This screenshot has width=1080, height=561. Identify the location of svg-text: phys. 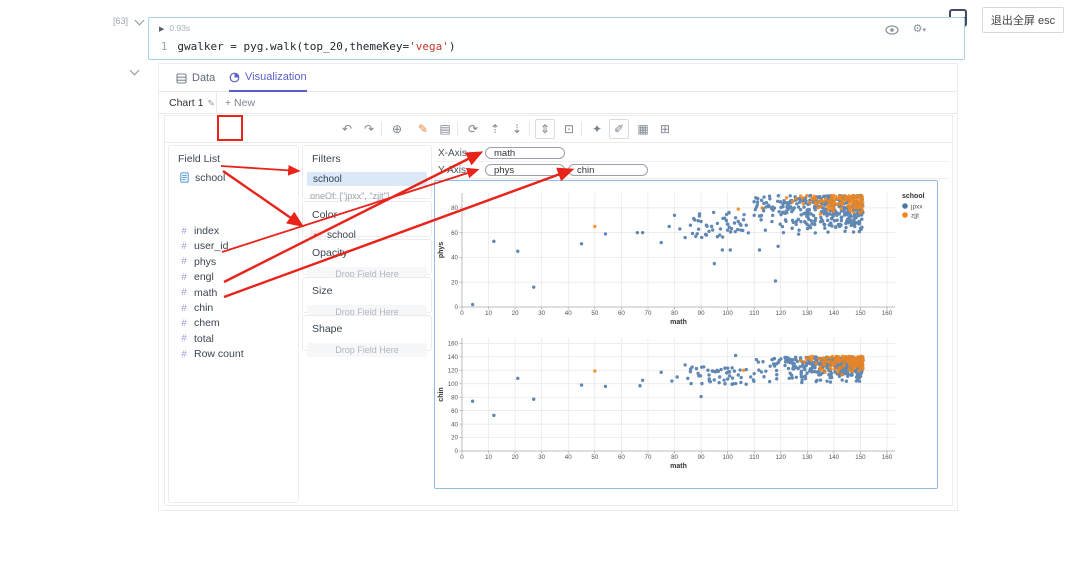
(441, 250).